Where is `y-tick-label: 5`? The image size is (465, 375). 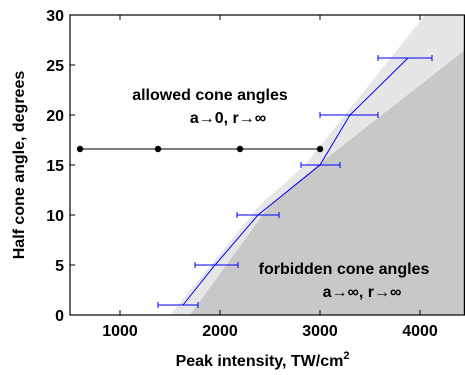 y-tick-label: 5 is located at coordinates (59, 266).